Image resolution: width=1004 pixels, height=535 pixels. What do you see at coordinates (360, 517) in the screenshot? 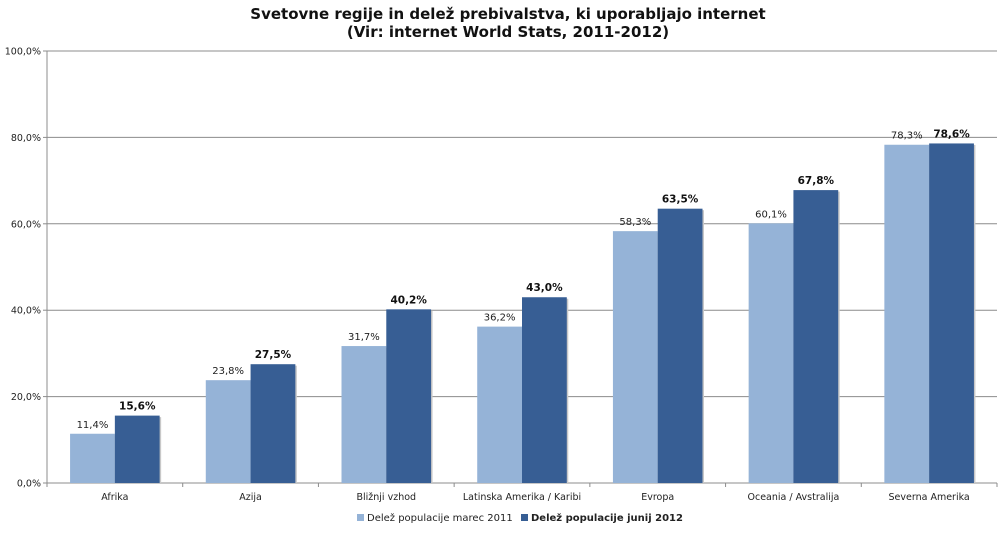
I see `legend-swatch-marec-2011` at bounding box center [360, 517].